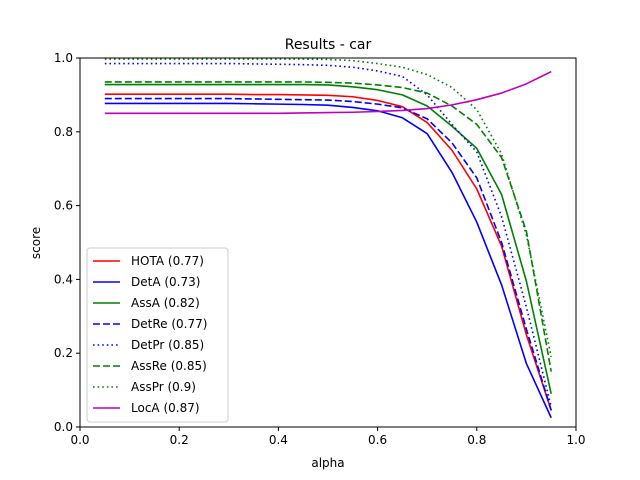  I want to click on legend-entry-label: HOTA (0.77), so click(167, 261).